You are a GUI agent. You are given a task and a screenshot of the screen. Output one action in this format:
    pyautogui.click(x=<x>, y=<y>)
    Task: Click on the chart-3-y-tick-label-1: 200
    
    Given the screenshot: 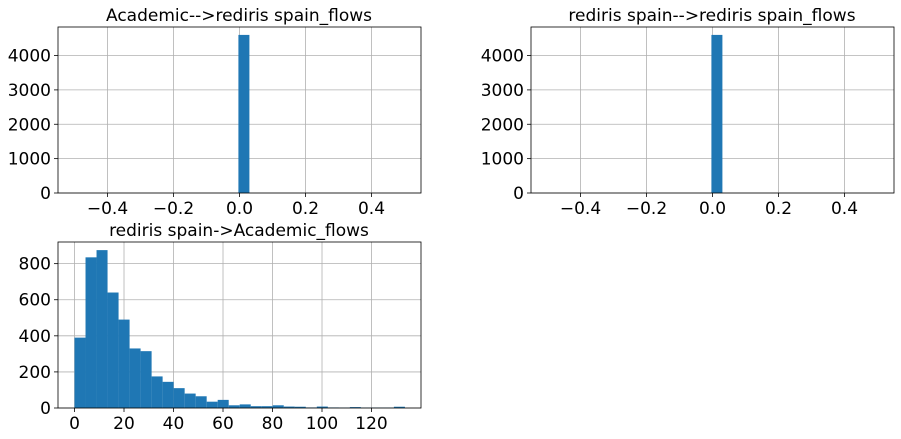 What is the action you would take?
    pyautogui.click(x=35, y=373)
    